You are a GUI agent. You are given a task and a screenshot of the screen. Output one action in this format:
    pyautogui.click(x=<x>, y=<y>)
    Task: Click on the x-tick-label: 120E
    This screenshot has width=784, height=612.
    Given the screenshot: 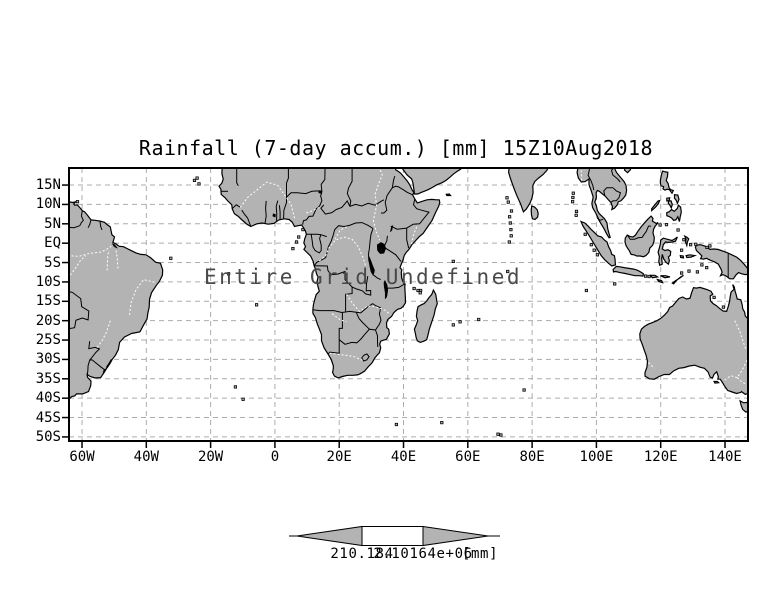 What is the action you would take?
    pyautogui.click(x=660, y=457)
    